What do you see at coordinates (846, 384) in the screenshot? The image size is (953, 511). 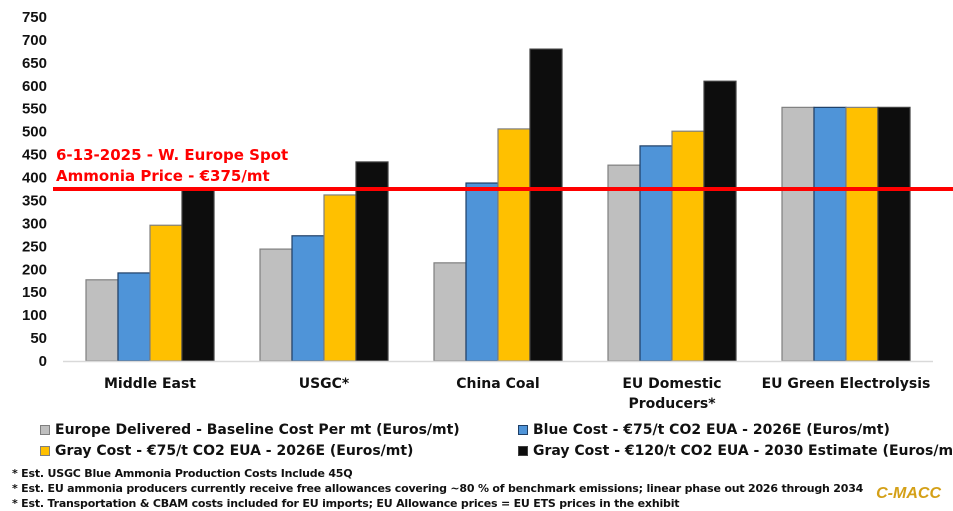 I see `x-tick-label: EU Green Electrolysis` at bounding box center [846, 384].